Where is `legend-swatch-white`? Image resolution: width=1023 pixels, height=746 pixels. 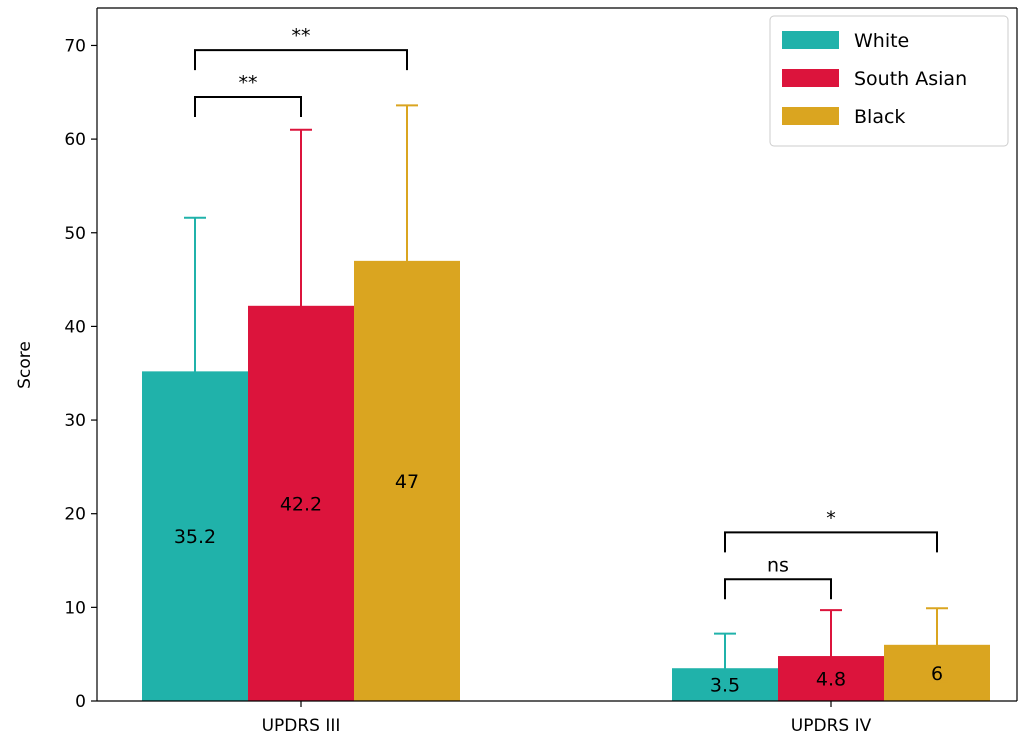
legend-swatch-white is located at coordinates (810, 40).